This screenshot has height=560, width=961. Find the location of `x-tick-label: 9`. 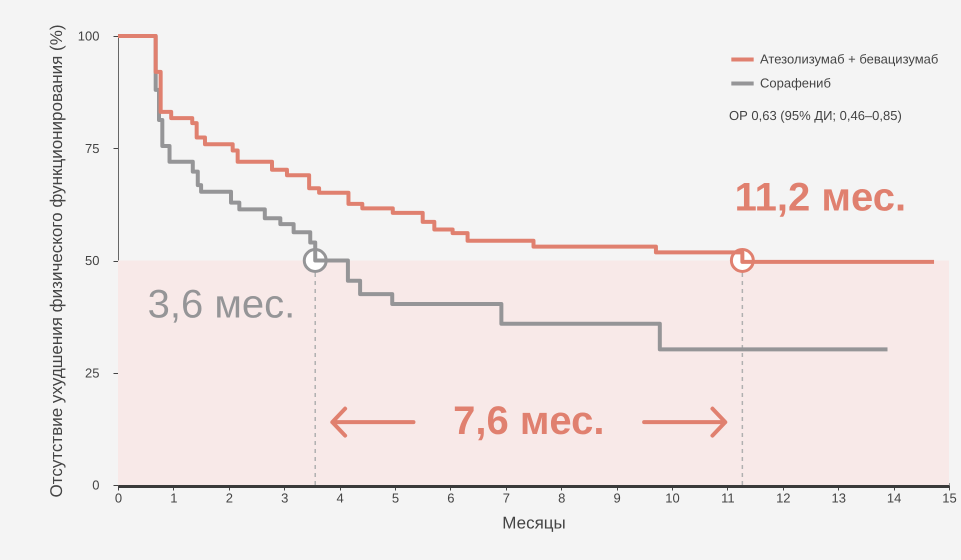

x-tick-label: 9 is located at coordinates (617, 498).